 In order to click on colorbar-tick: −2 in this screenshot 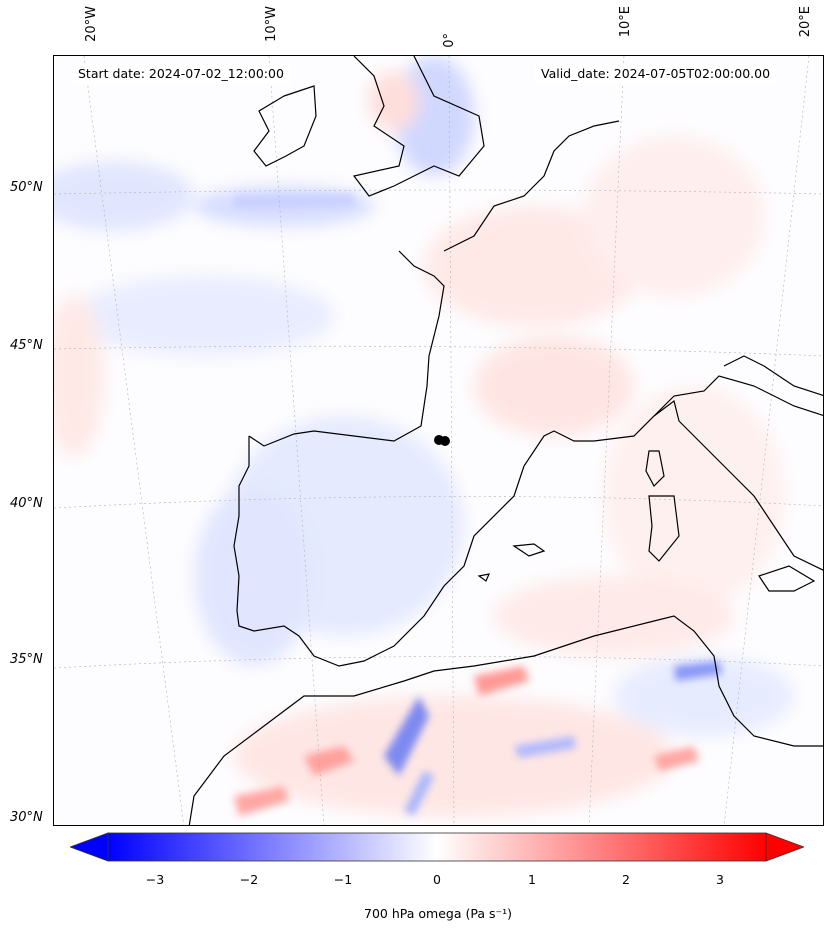, I will do `click(249, 879)`.